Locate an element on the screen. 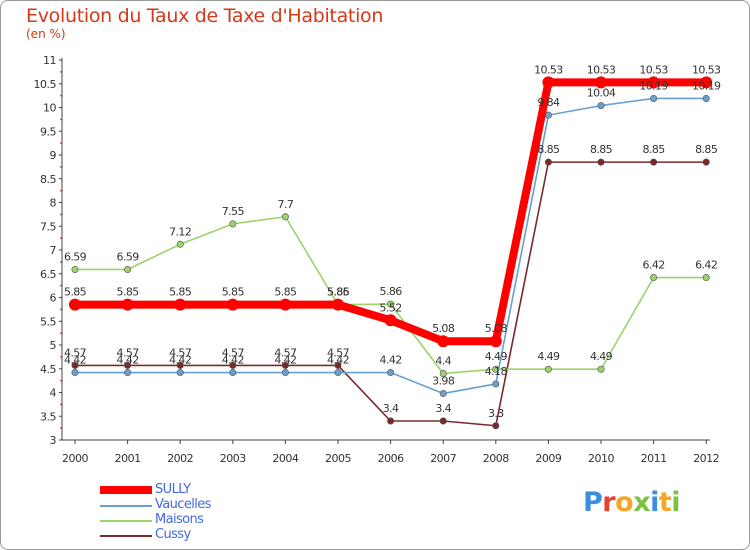 This screenshot has height=550, width=750. x-tick-label: 2002 is located at coordinates (180, 458).